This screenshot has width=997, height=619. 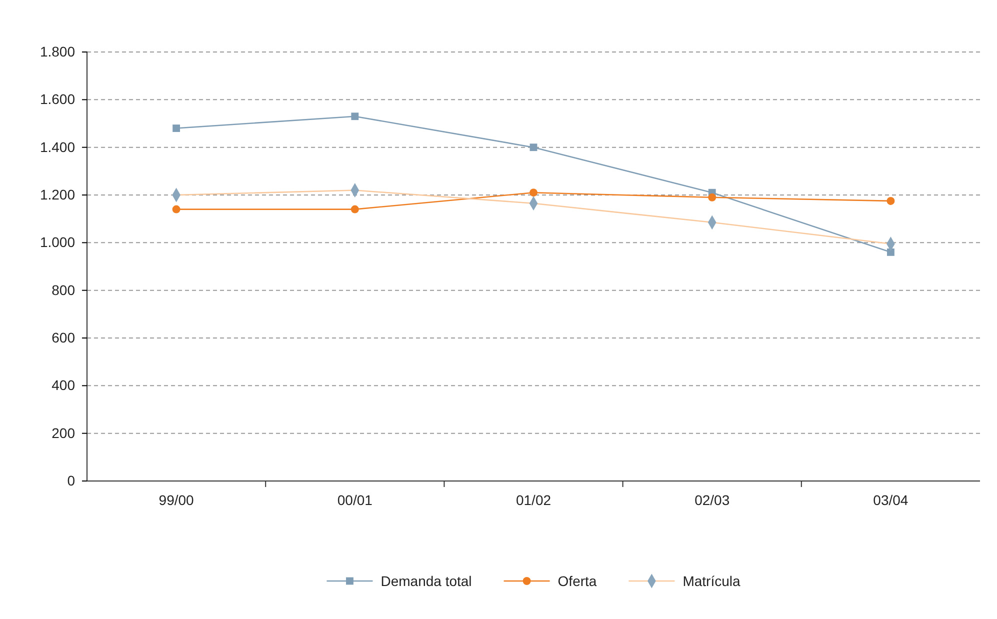 I want to click on legend-label: Matrícula, so click(x=711, y=580).